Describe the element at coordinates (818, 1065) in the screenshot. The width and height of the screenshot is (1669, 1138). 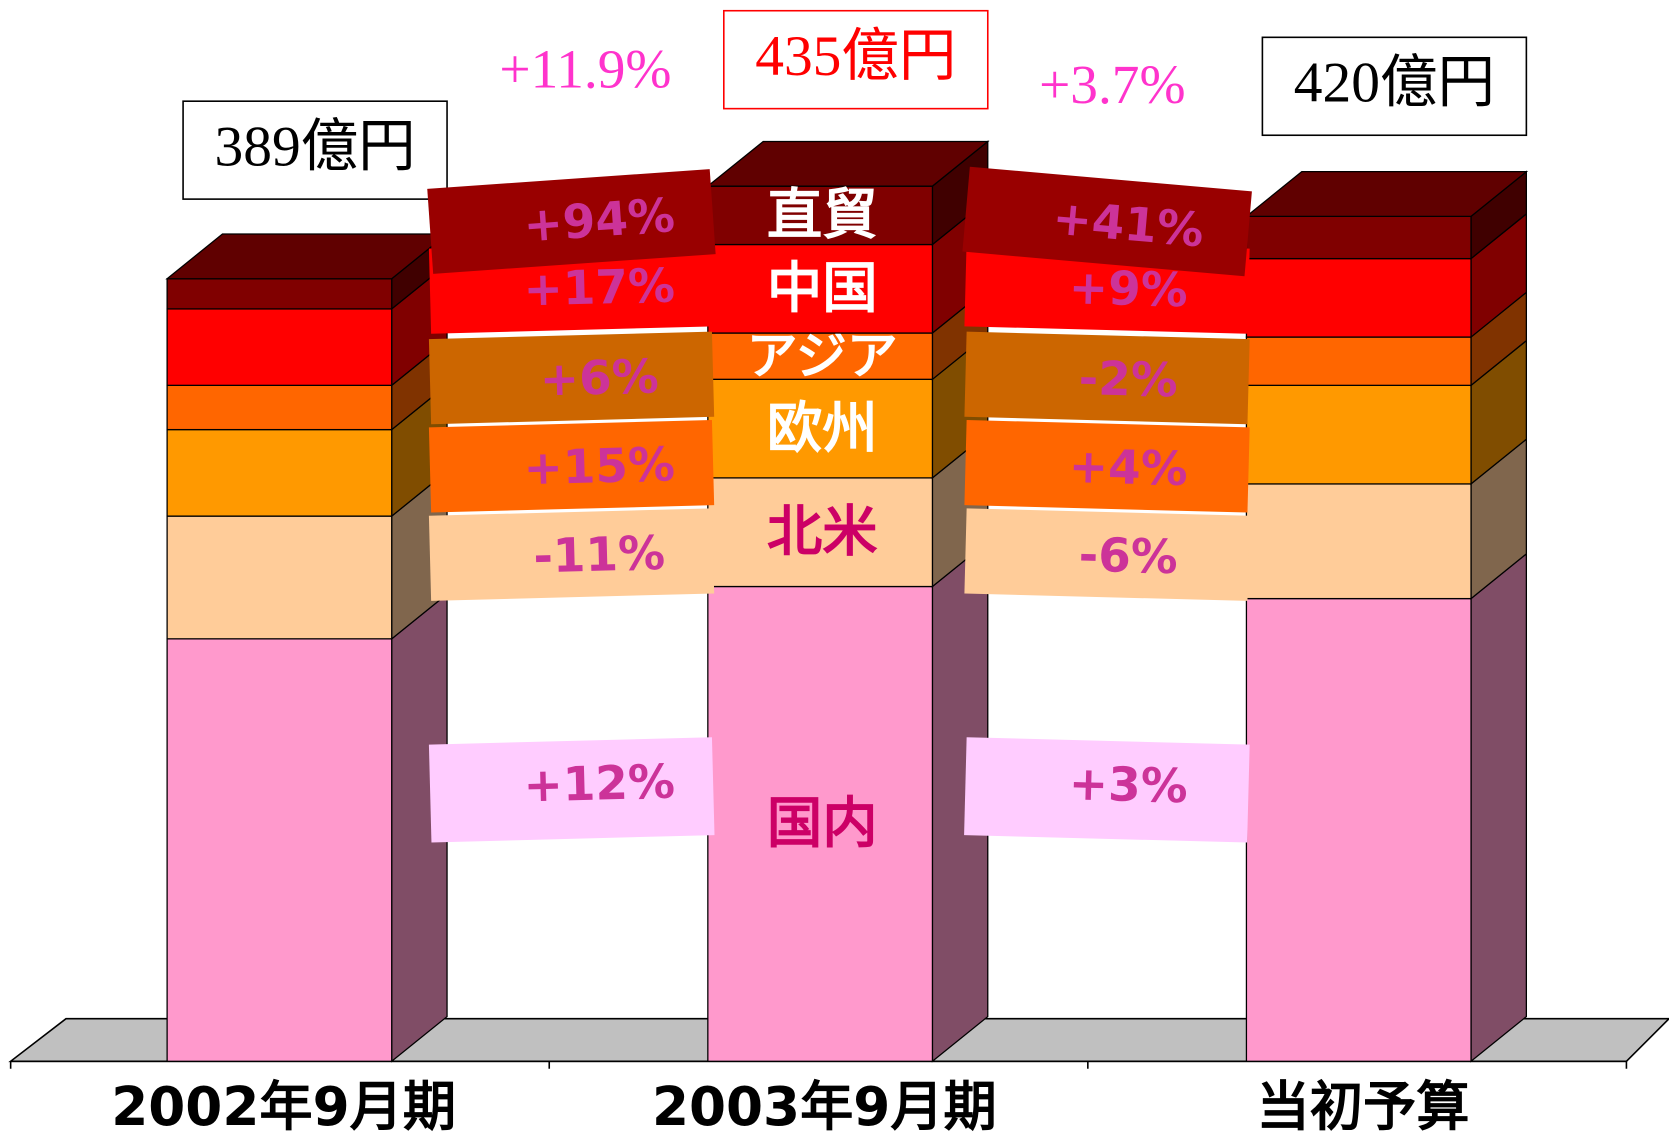
I see `ticks` at that location.